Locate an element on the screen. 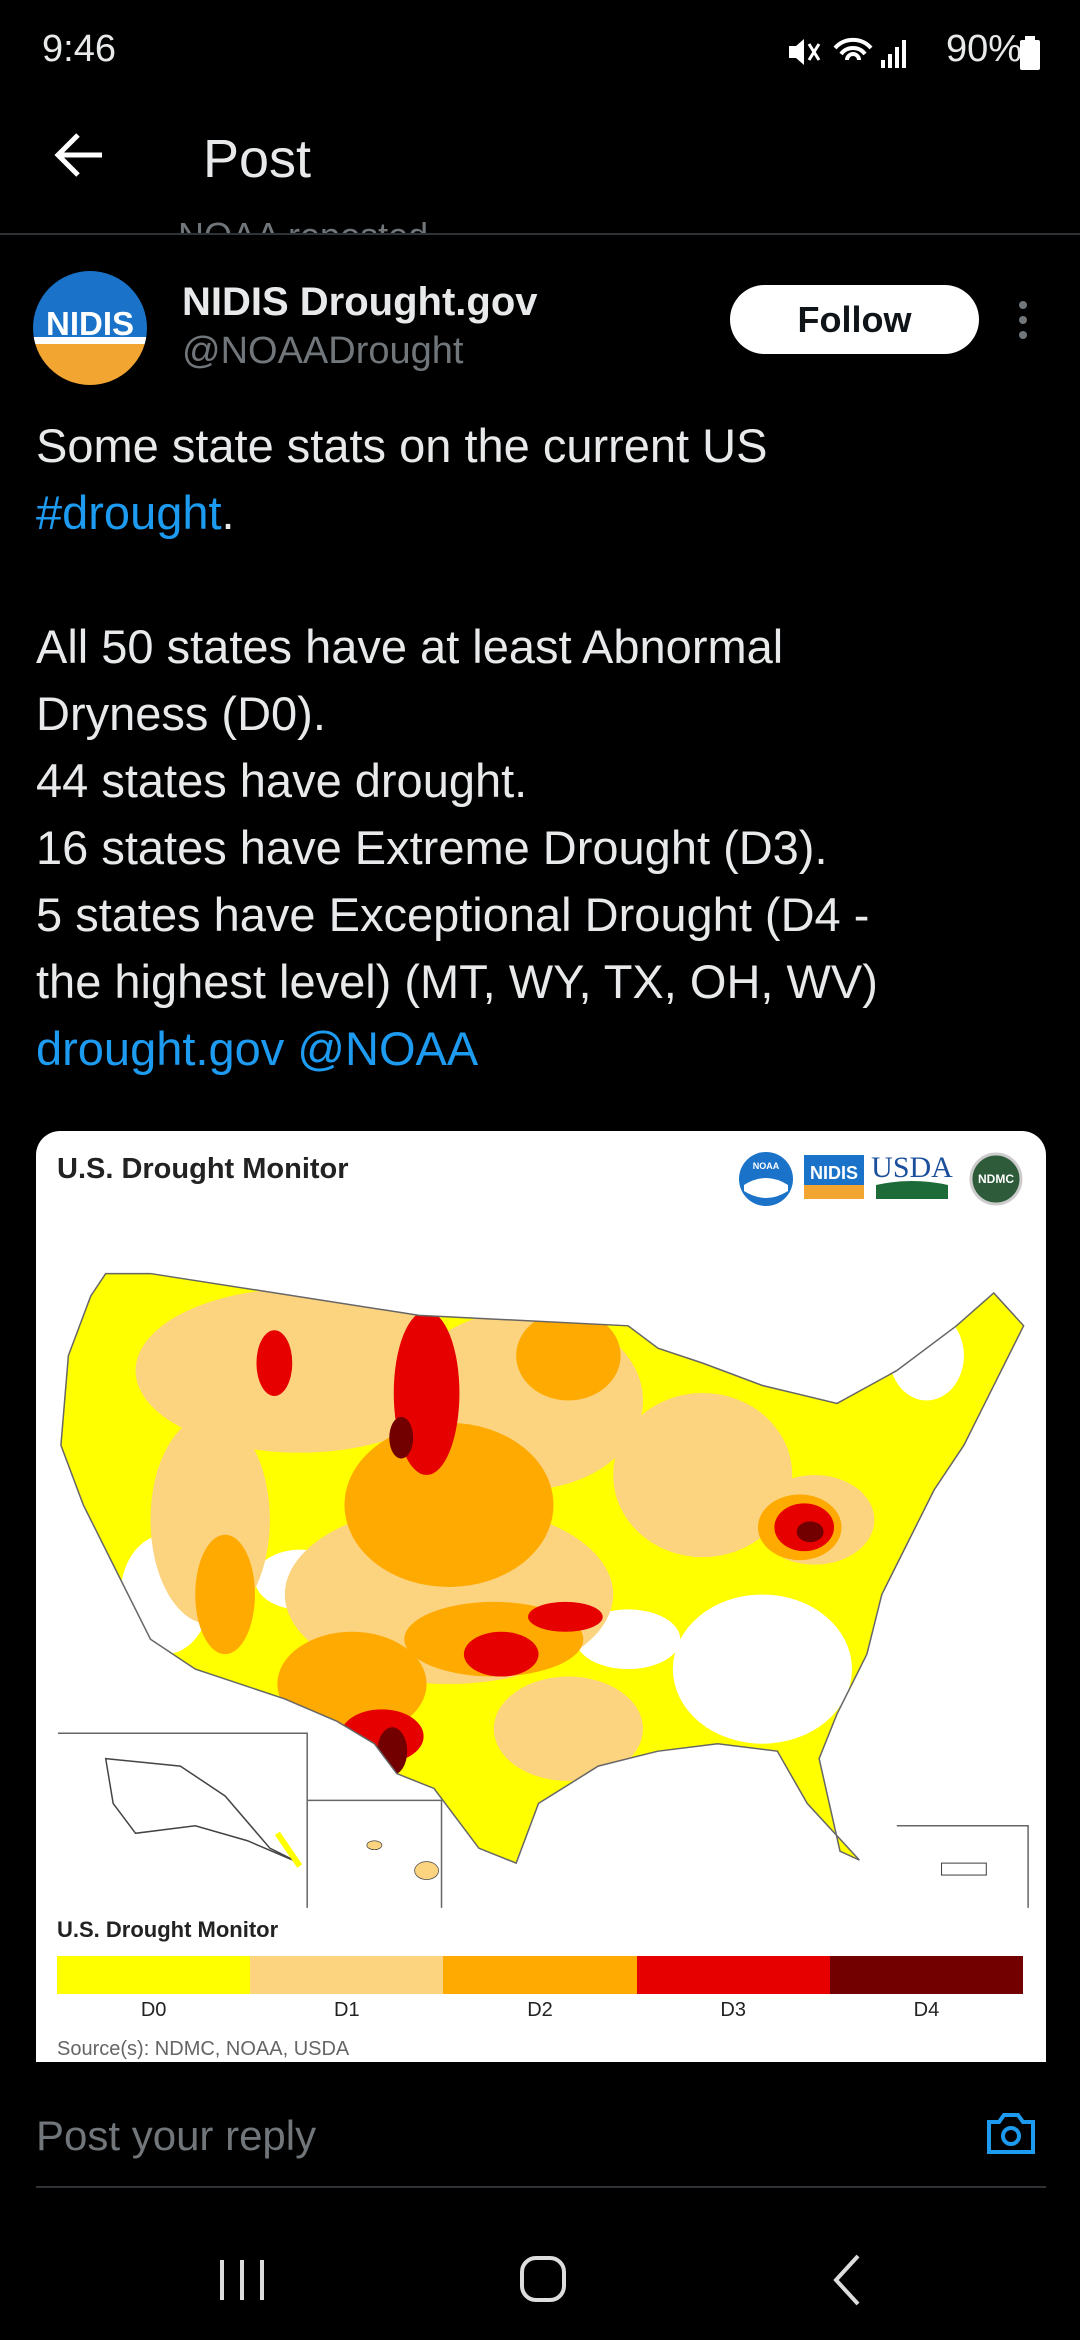 The height and width of the screenshot is (2340, 1080). author-handle: @NOAADrought is located at coordinates (323, 351).